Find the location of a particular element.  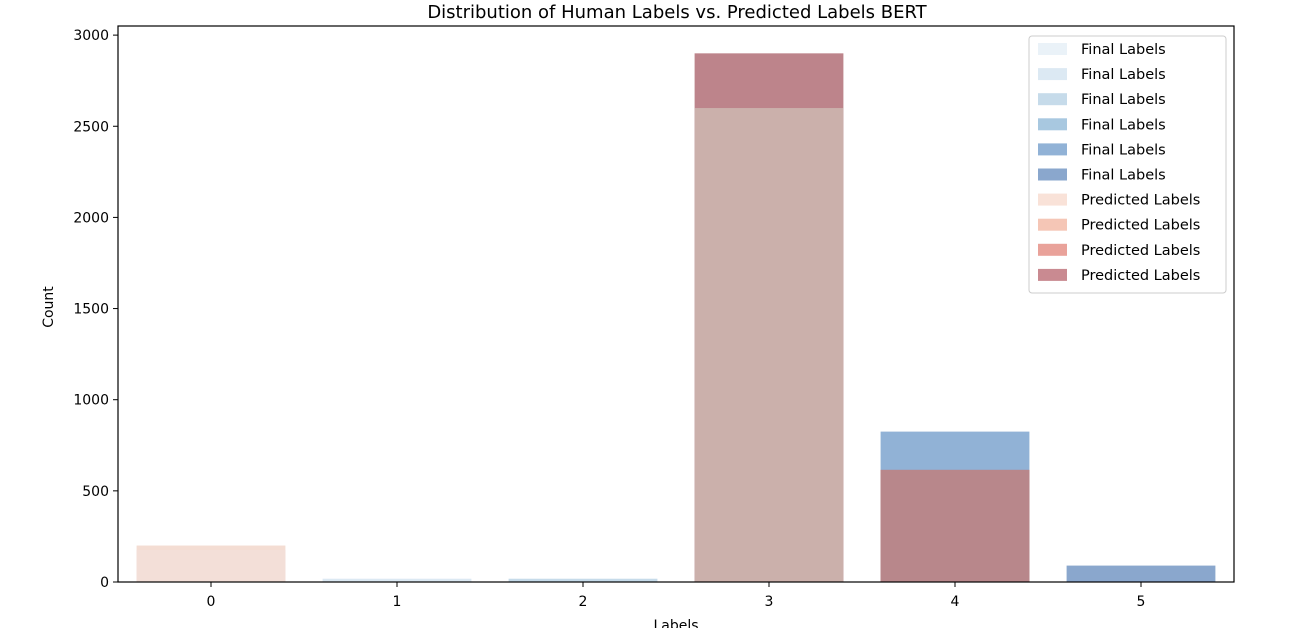

x-axis-label: Labels is located at coordinates (675, 623).